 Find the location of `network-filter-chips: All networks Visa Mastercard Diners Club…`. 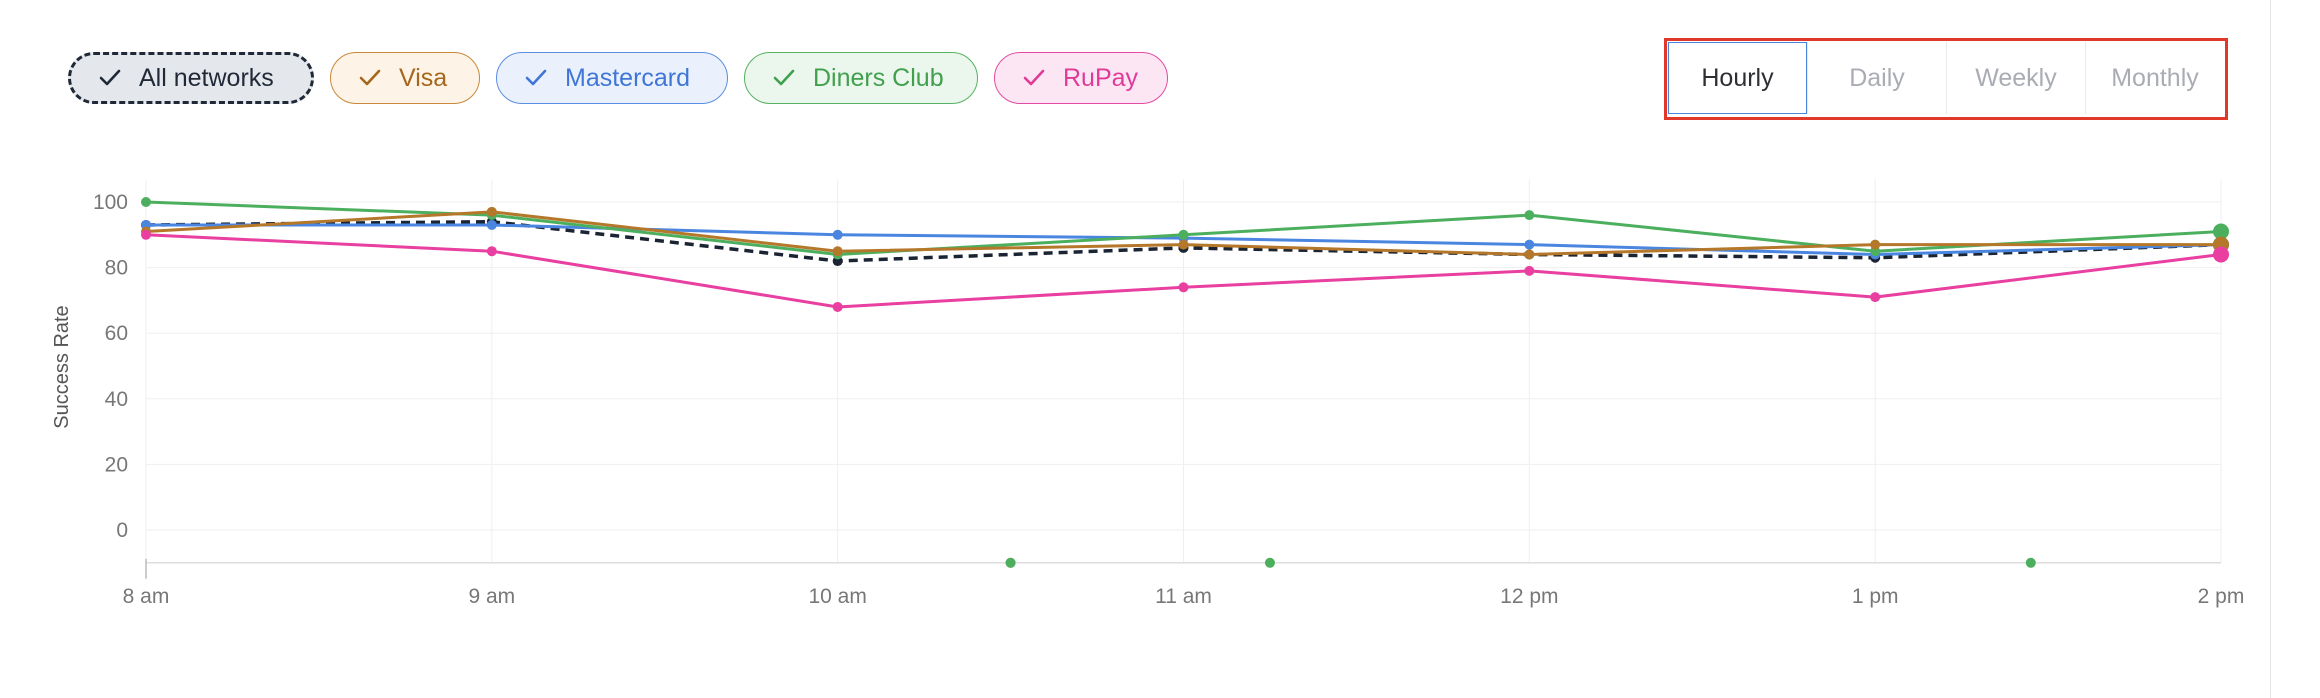

network-filter-chips: All networks Visa Mastercard Diners Club… is located at coordinates (618, 78).